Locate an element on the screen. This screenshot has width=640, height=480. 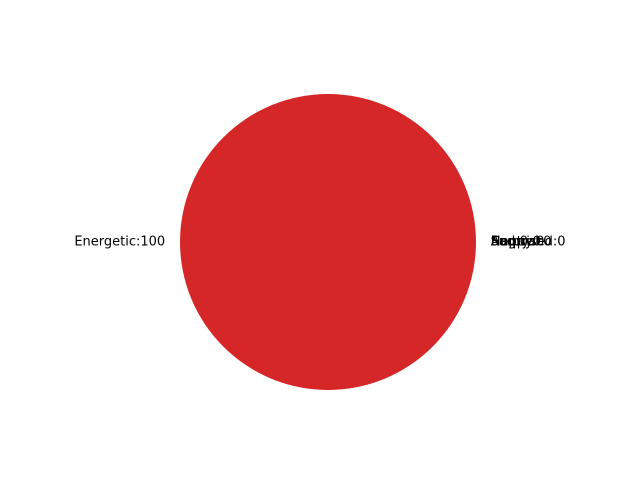
pie-label-surprised: Surprised:0 is located at coordinates (528, 242).